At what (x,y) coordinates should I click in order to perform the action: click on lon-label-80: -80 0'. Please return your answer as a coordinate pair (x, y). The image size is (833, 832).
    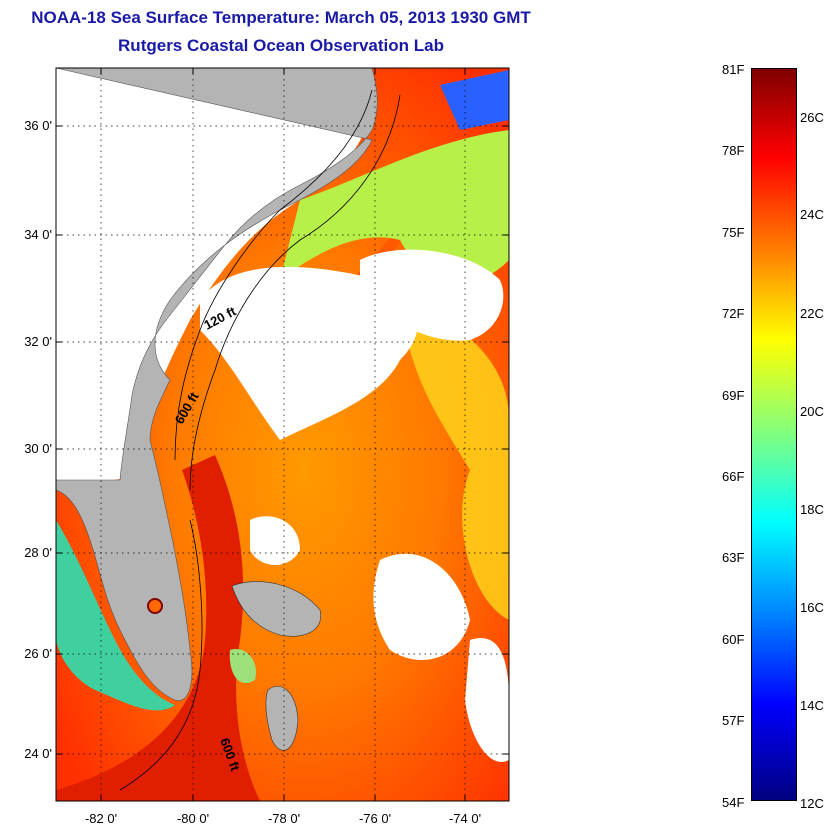
    Looking at the image, I should click on (193, 818).